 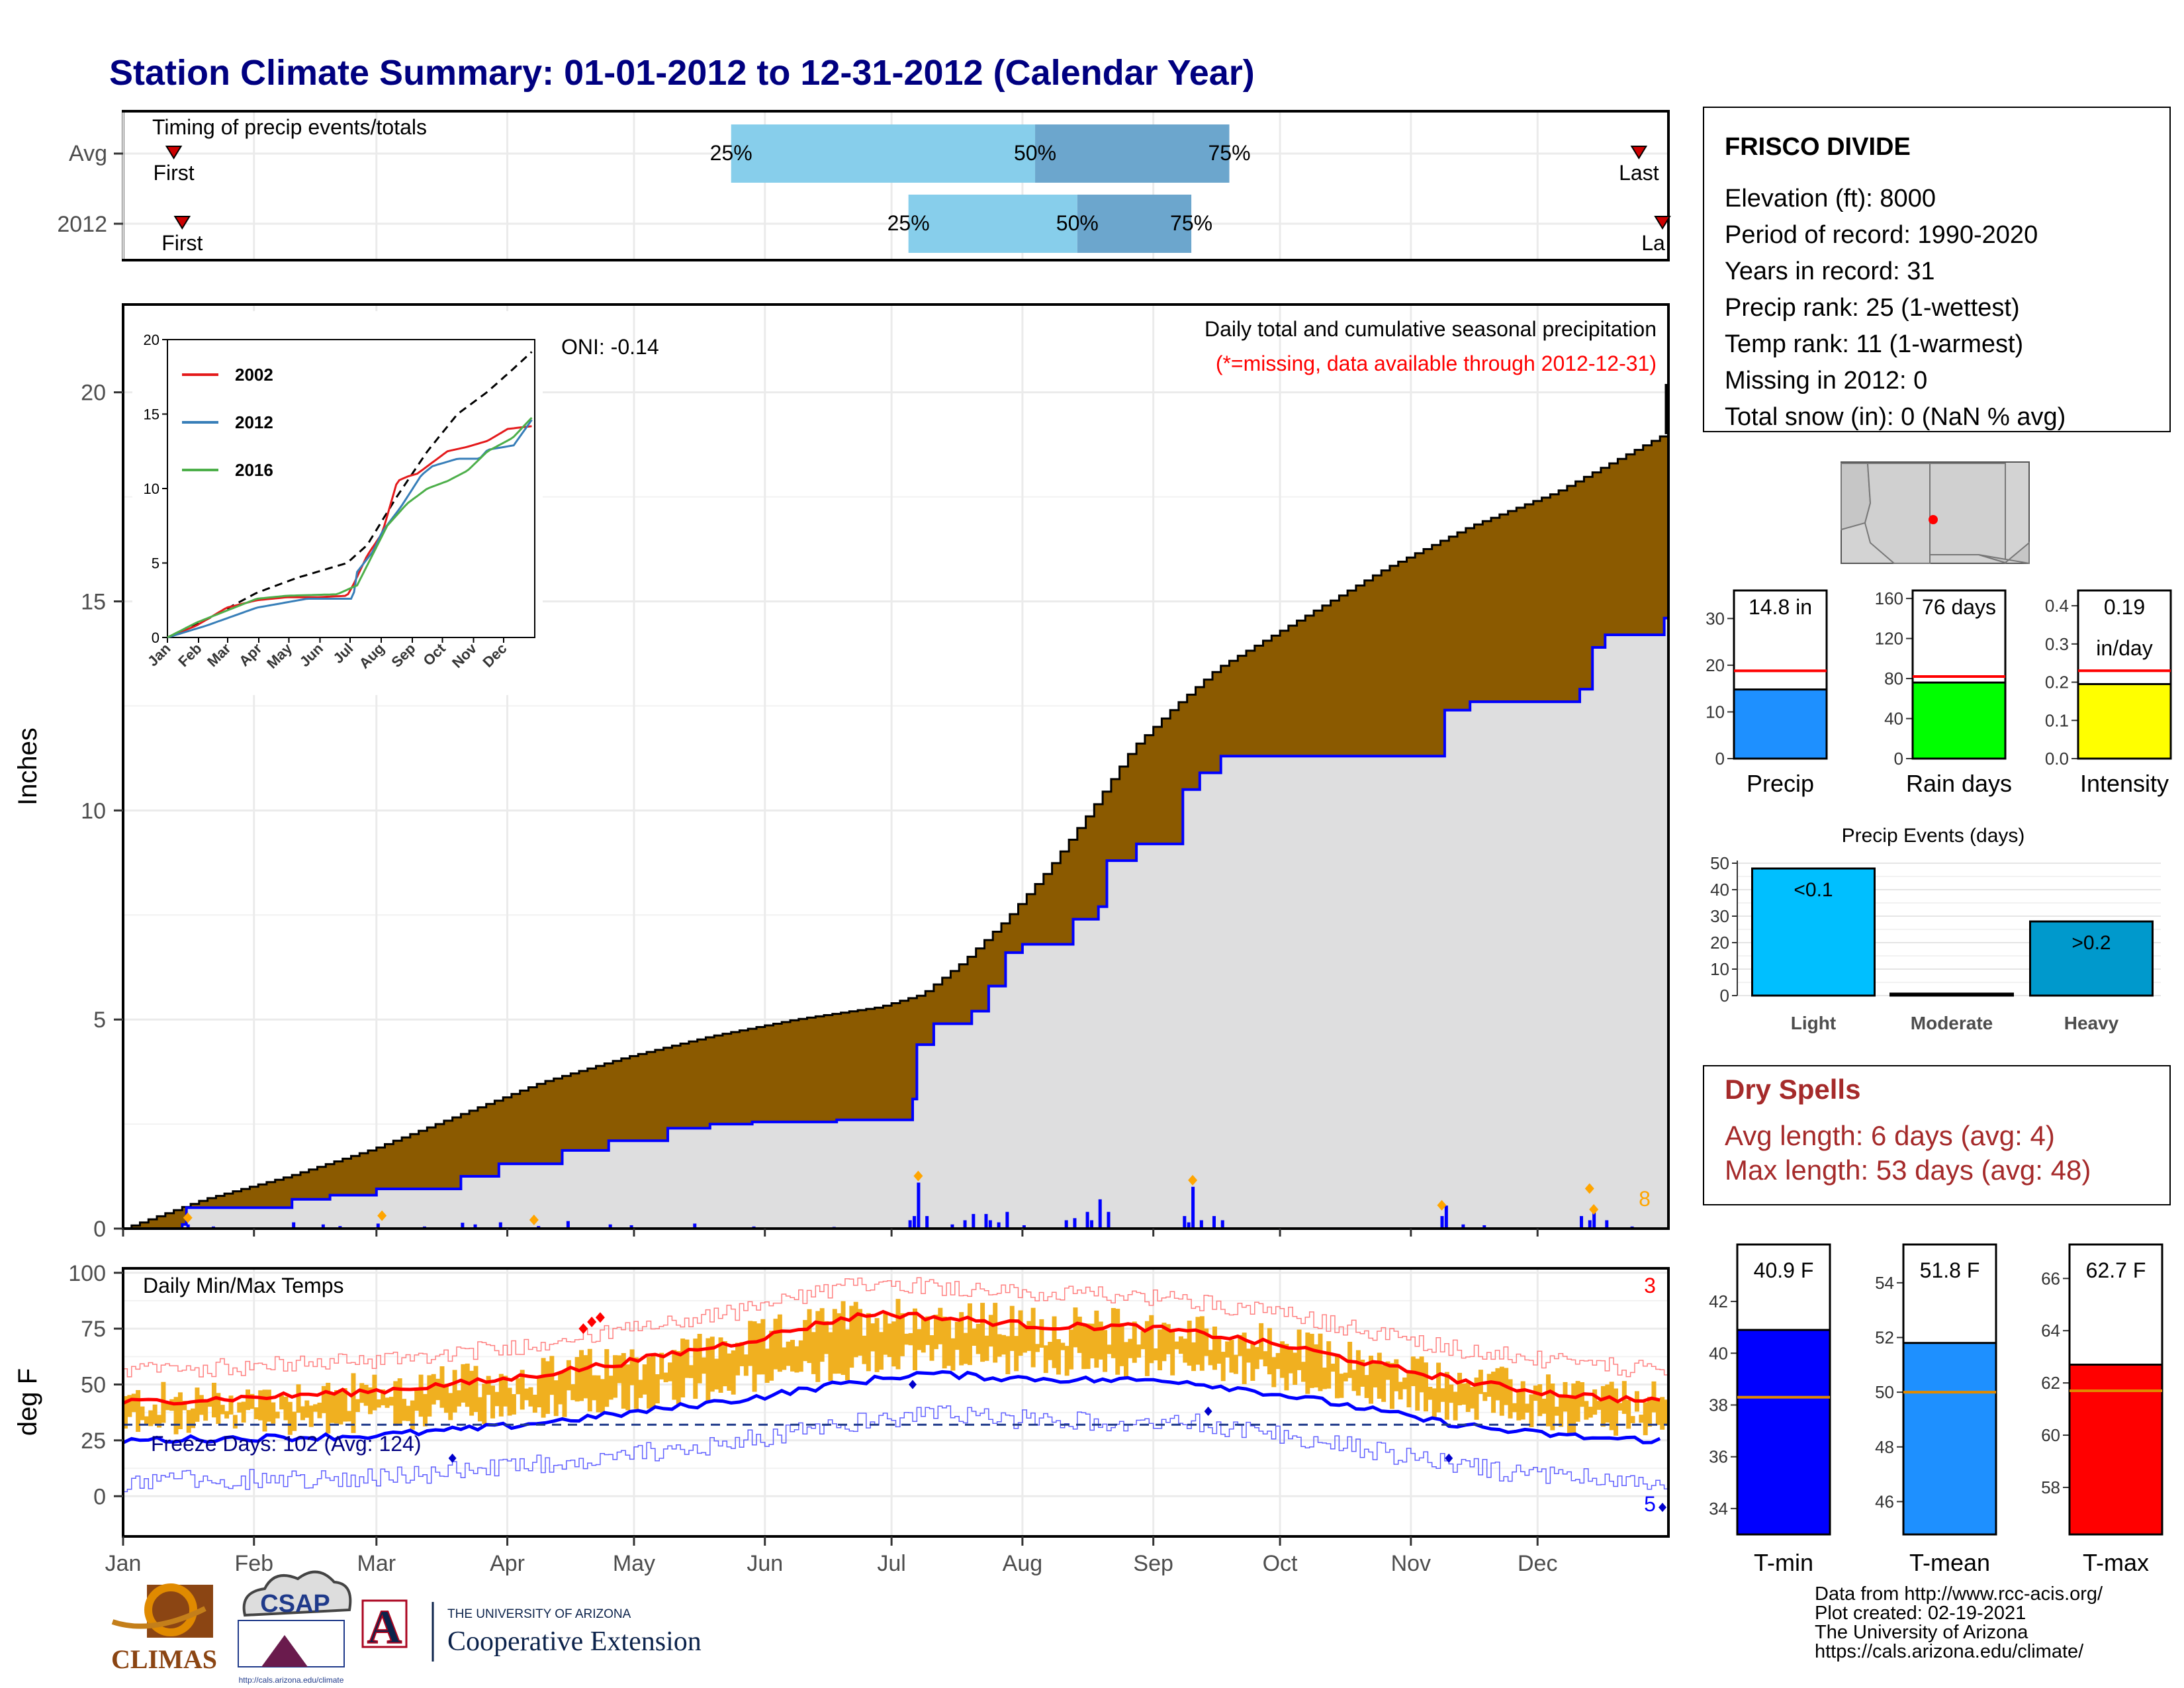 What do you see at coordinates (1872, 308) in the screenshot?
I see `station-precip-rank: Precip rank: 25 (1-wettest)` at bounding box center [1872, 308].